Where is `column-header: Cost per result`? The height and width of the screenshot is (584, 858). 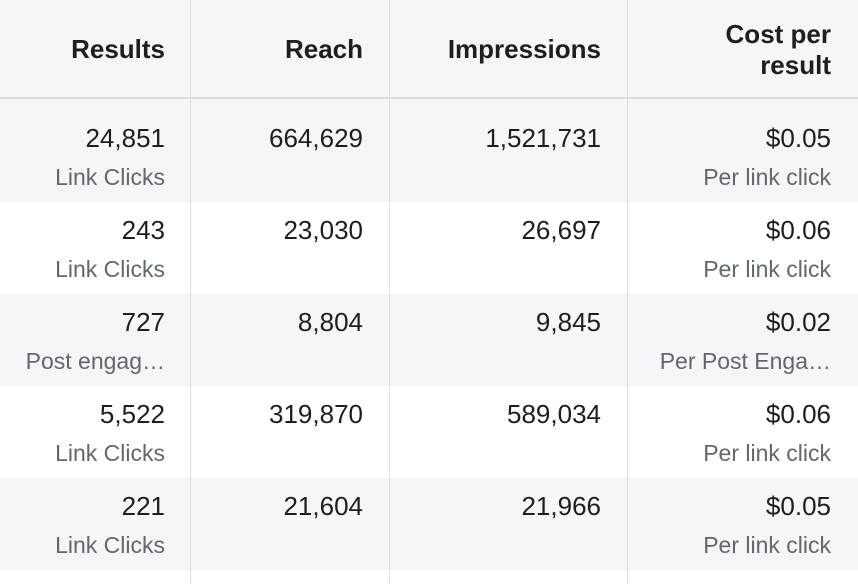 column-header: Cost per result is located at coordinates (778, 49).